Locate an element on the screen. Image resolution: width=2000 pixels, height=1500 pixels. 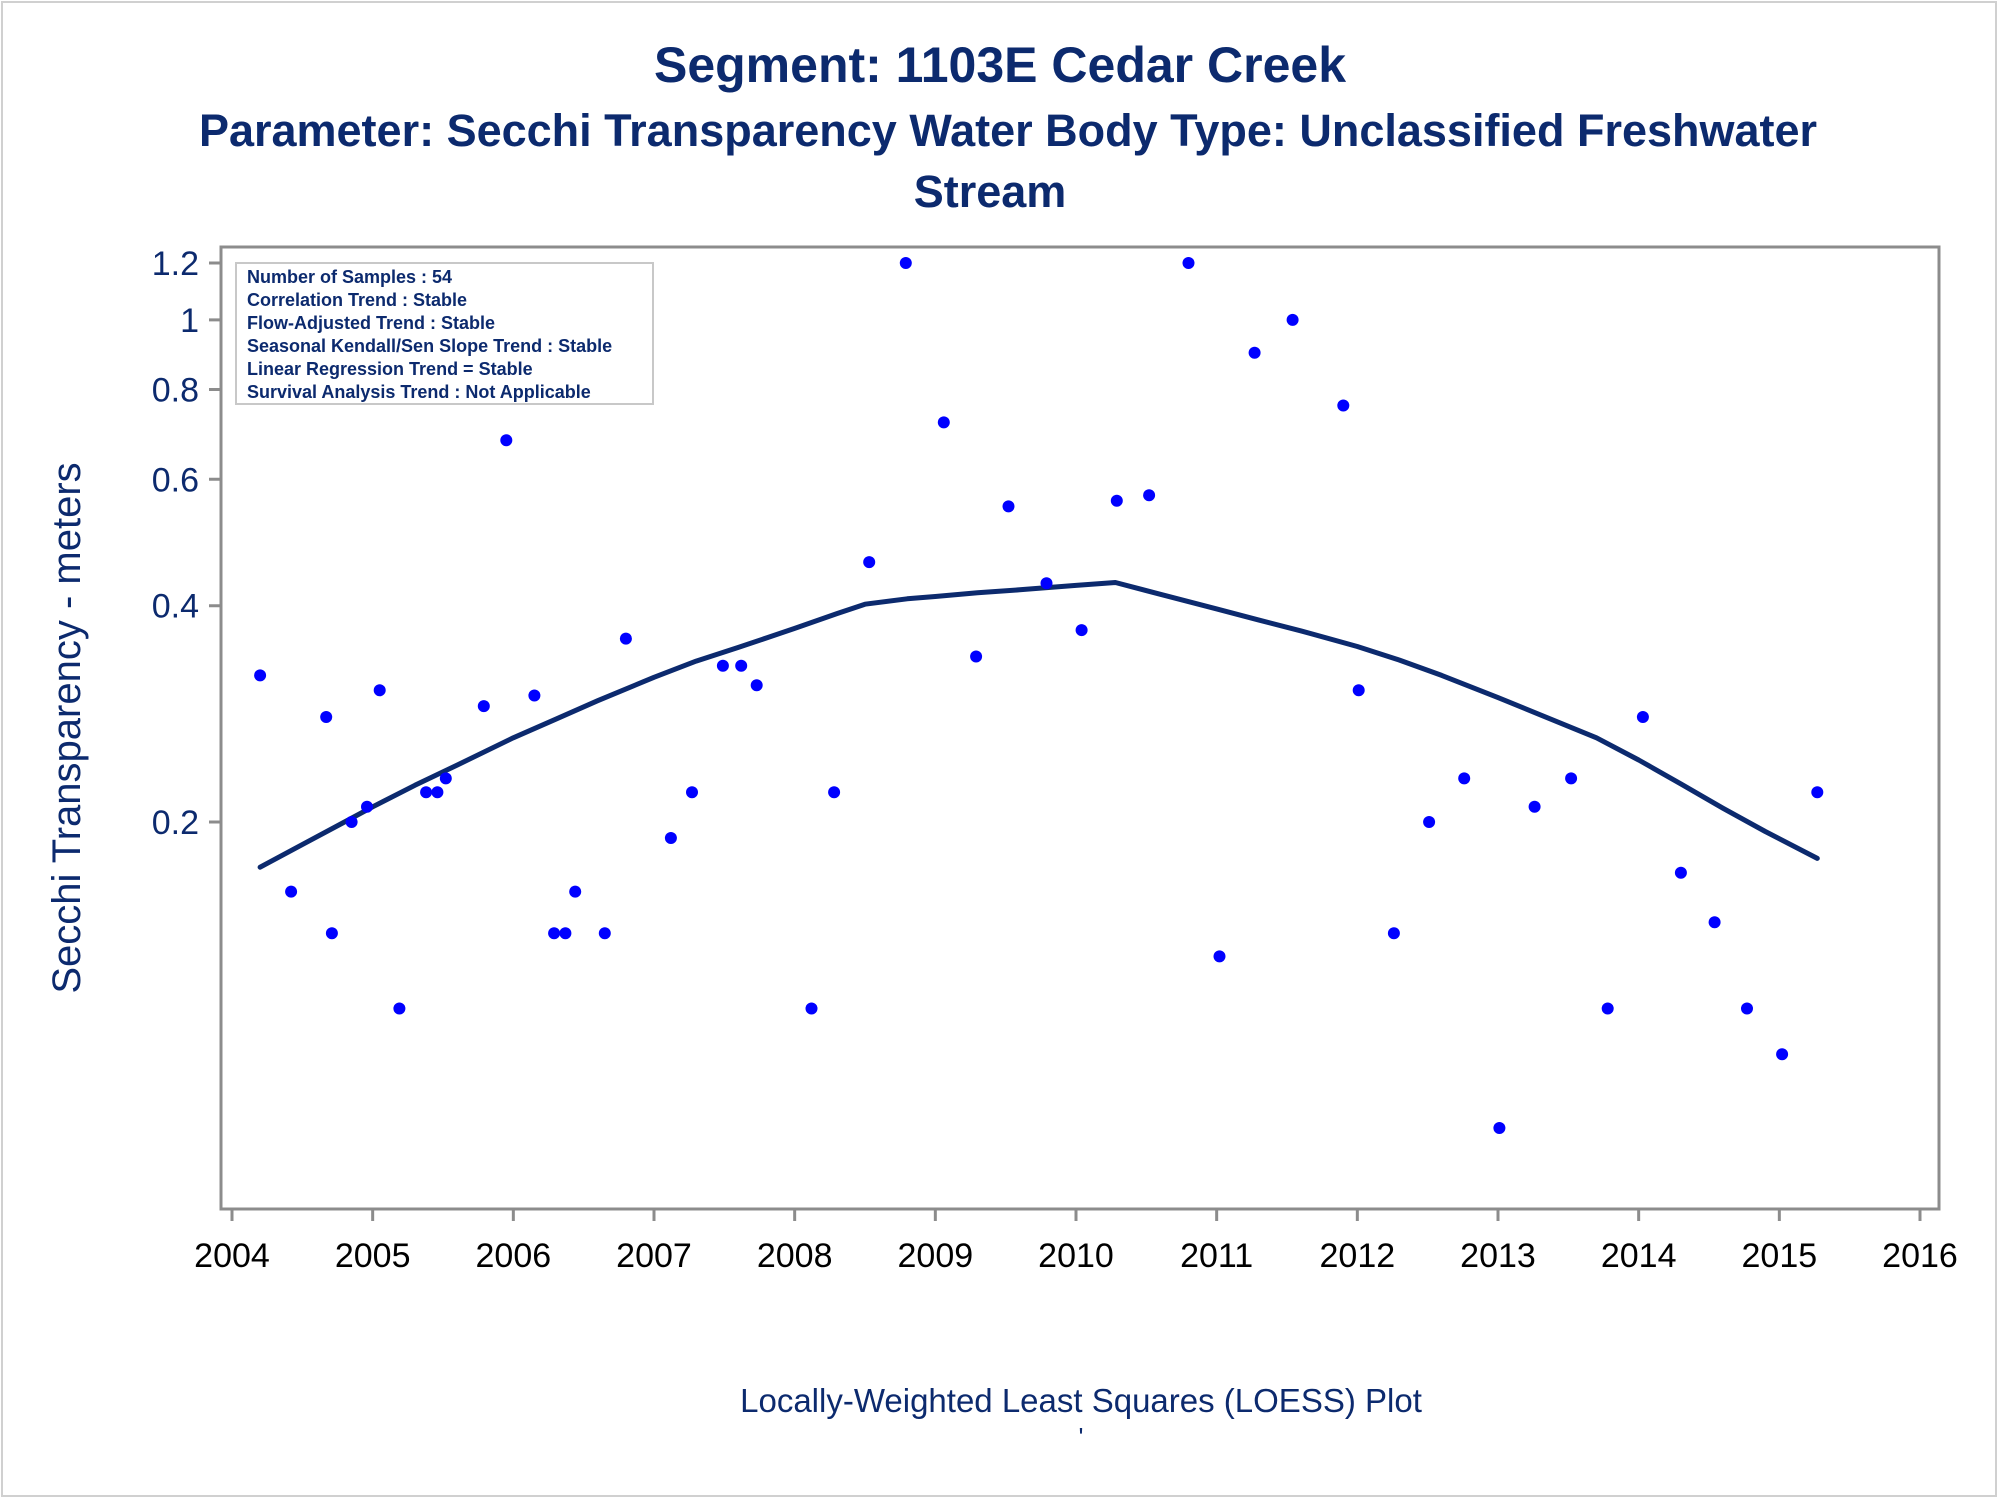
x-tick-label: 2016 is located at coordinates (1920, 1256).